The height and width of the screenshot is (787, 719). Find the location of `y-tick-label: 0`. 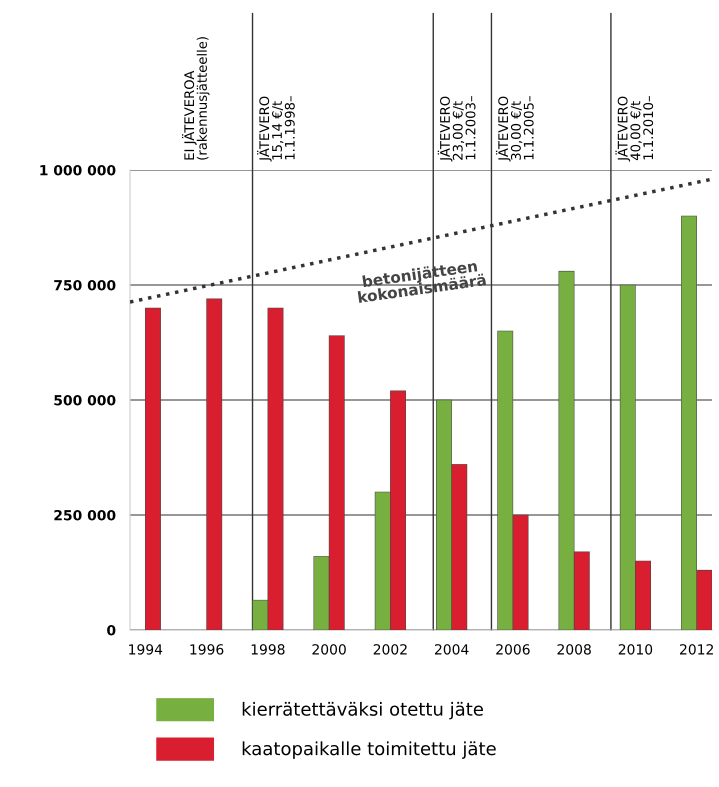

y-tick-label: 0 is located at coordinates (111, 630).